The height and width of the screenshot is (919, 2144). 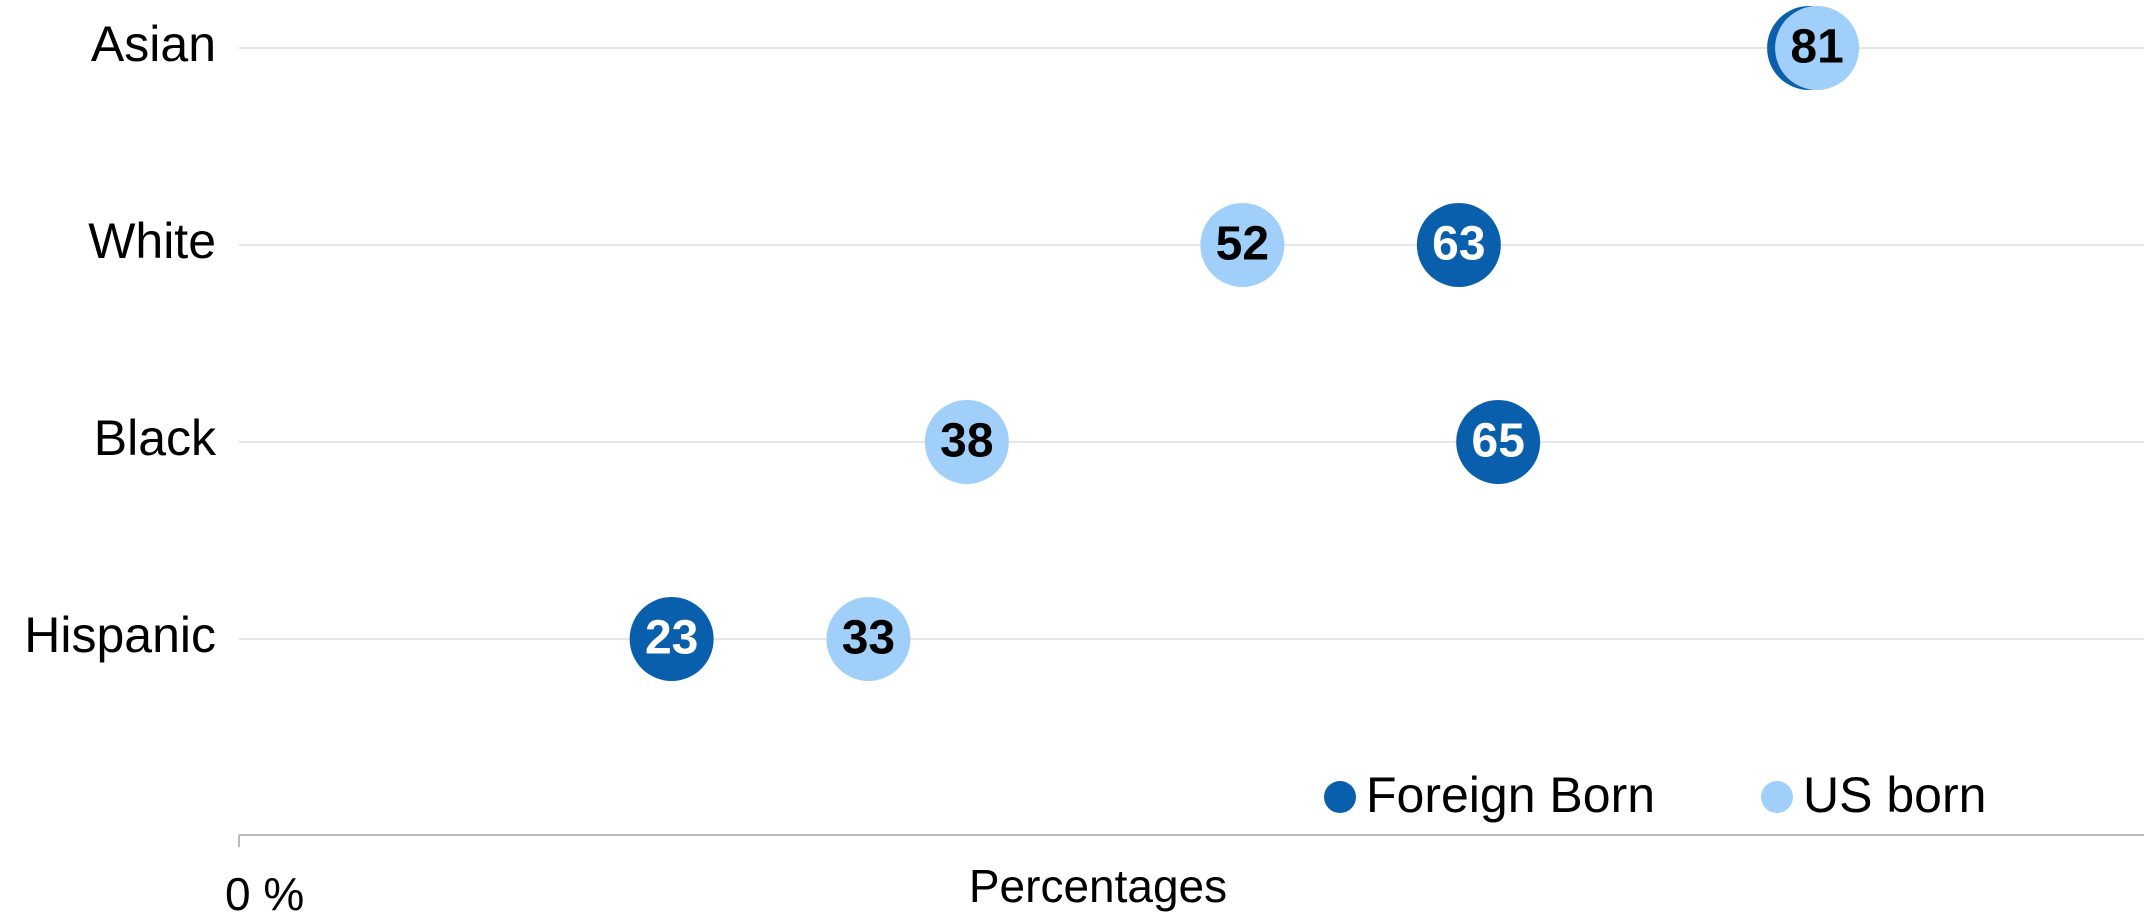 I want to click on y-tick-label: White, so click(x=152, y=241).